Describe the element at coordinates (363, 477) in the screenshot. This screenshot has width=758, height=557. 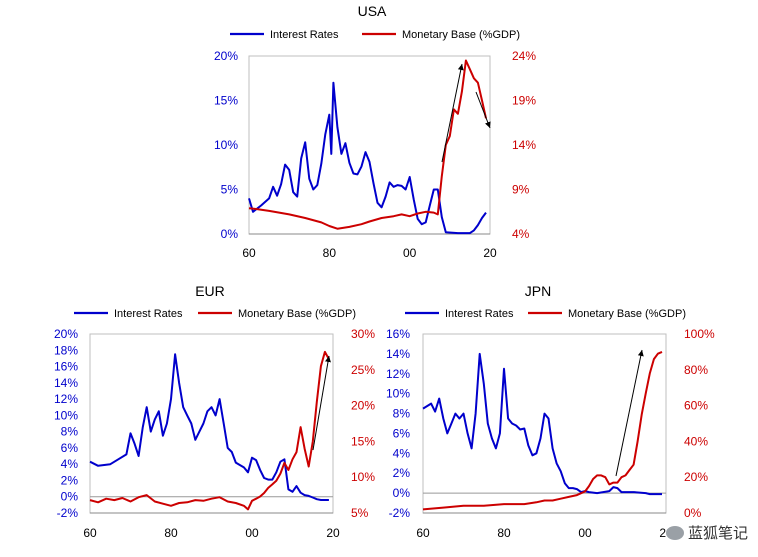
I see `y-right-tick-label: 10%` at that location.